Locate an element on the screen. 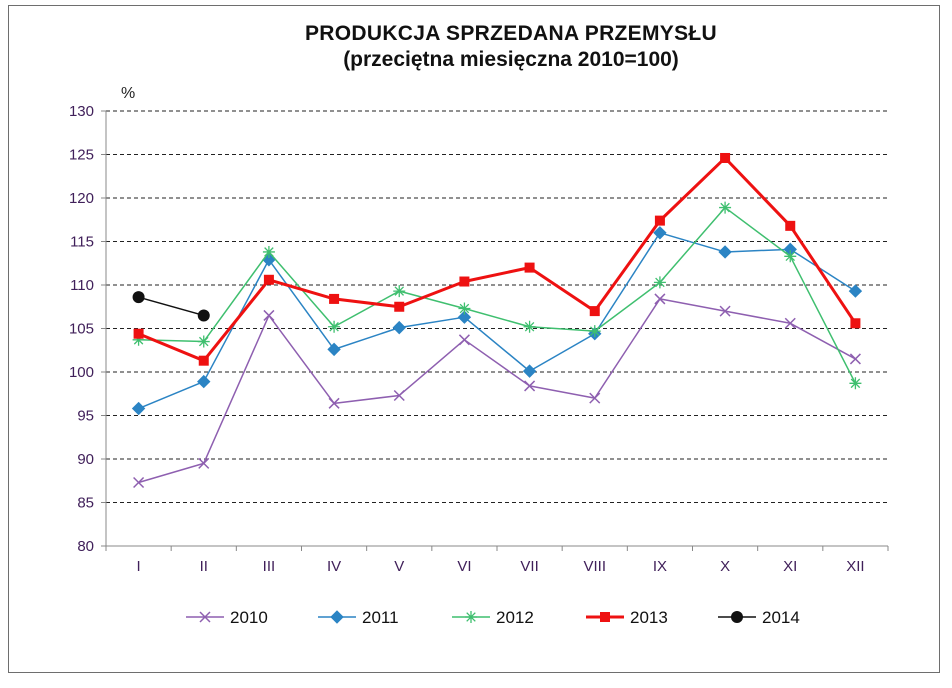  y-tick-label: 120 is located at coordinates (81, 198).